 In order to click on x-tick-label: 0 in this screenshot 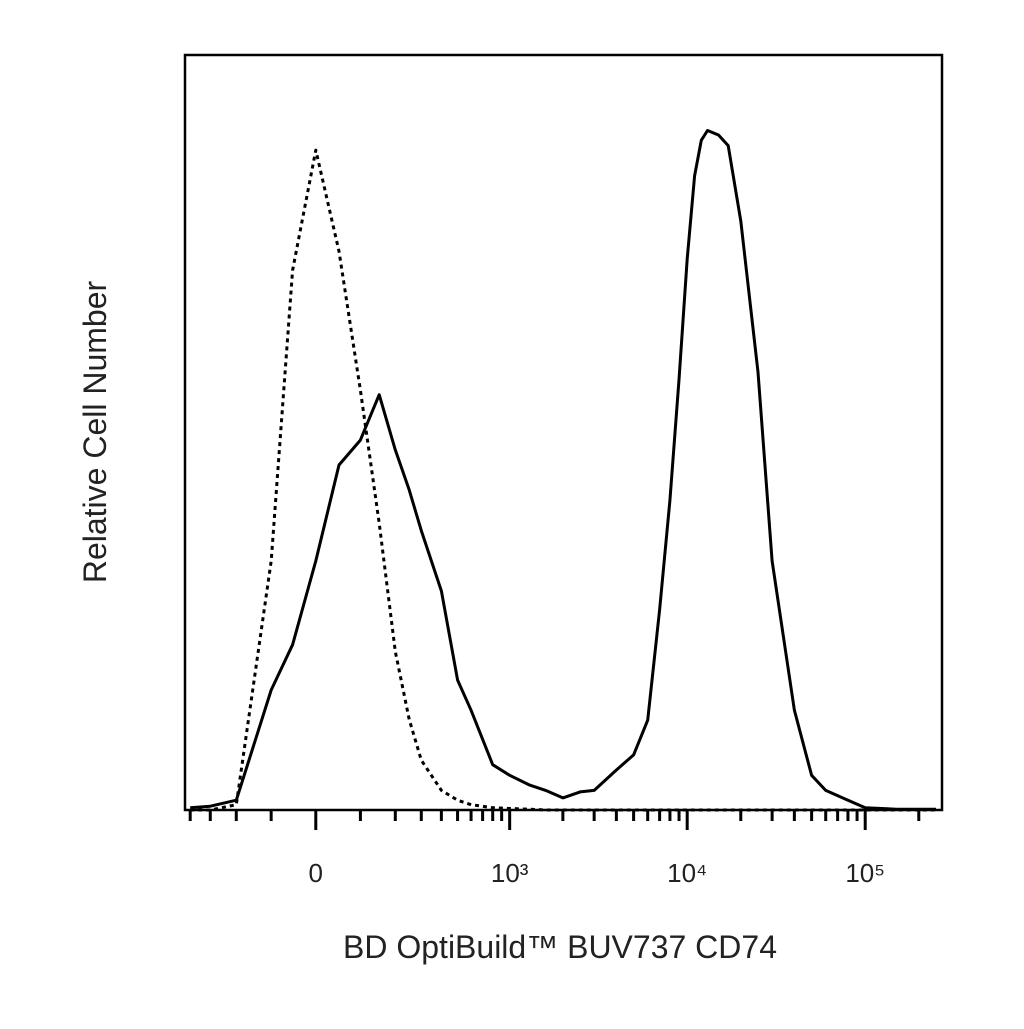, I will do `click(316, 873)`.